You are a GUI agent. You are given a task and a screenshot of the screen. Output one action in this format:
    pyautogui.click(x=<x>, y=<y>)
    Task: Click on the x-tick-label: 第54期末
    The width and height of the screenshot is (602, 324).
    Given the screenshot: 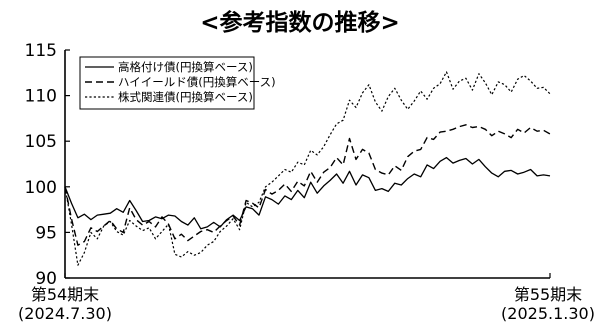 What is the action you would take?
    pyautogui.click(x=65, y=294)
    